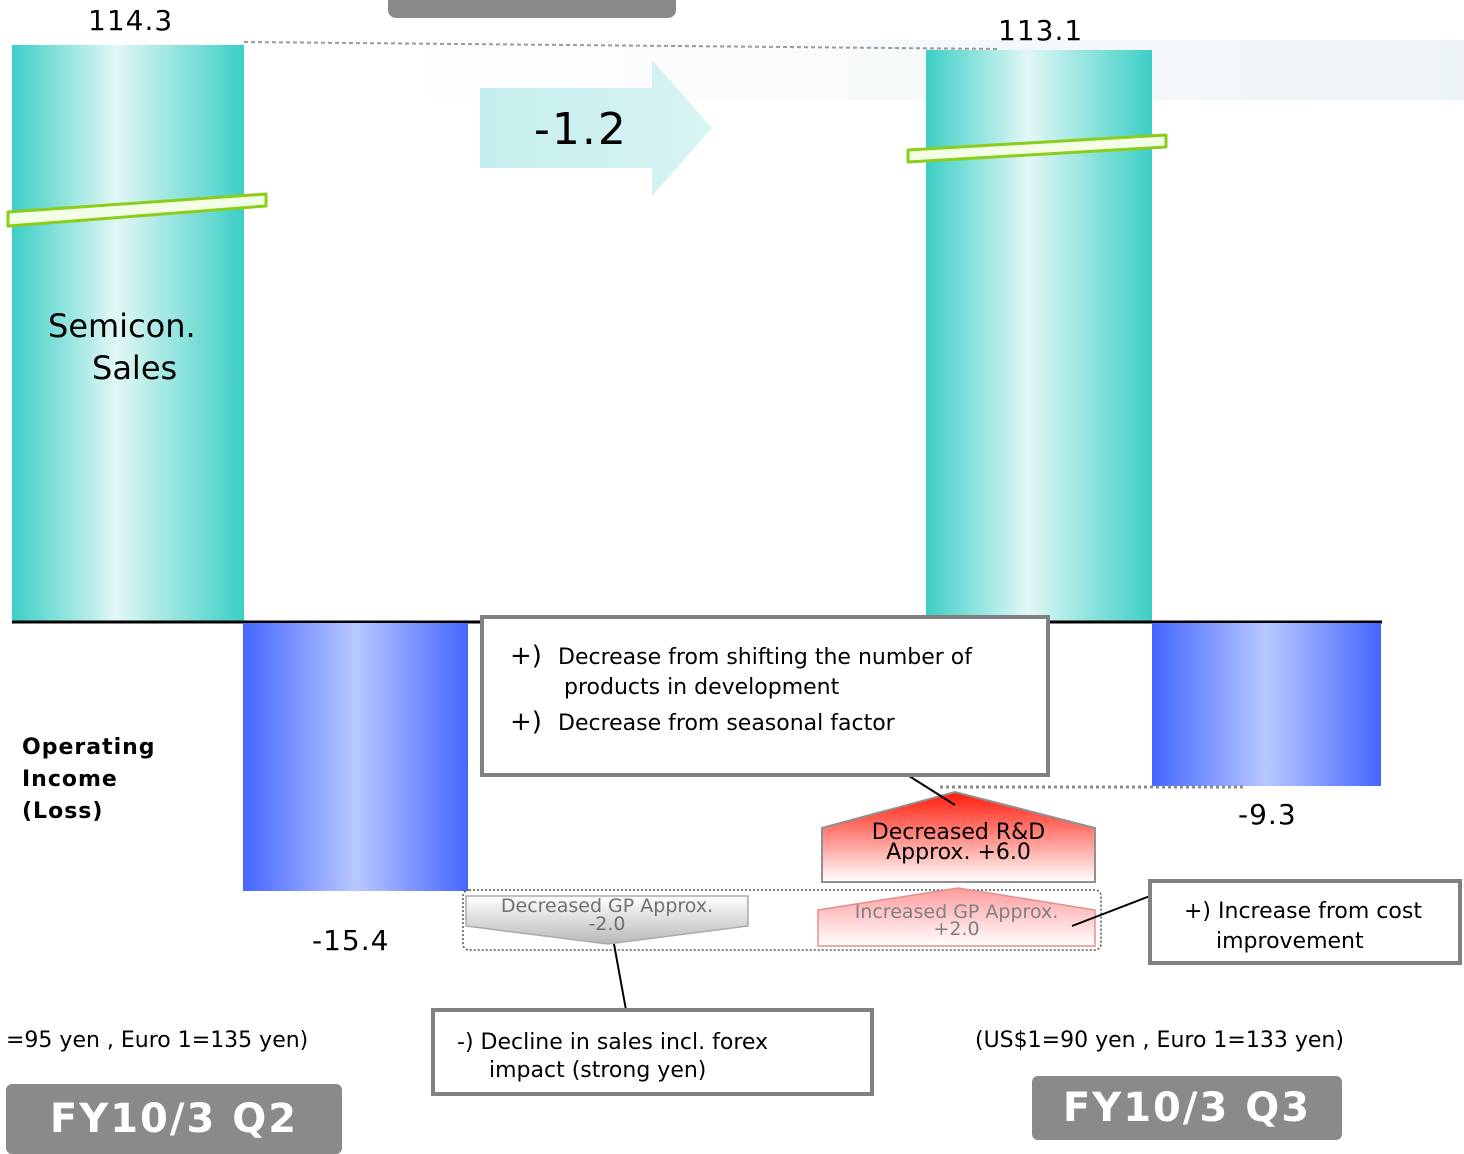 The height and width of the screenshot is (1154, 1464). I want to click on gp-increase-line1: Increased GP Approx., so click(956, 912).